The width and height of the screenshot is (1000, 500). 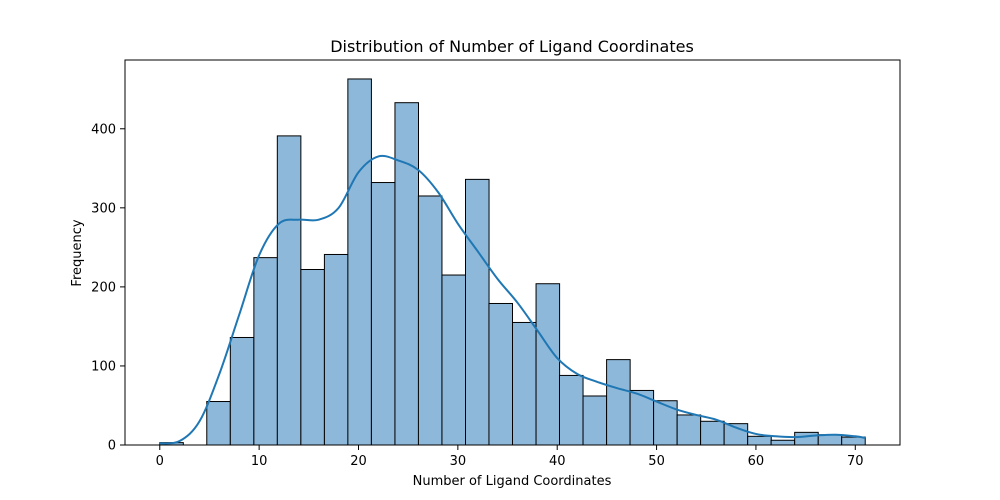 I want to click on x-tick-label: 60, so click(x=756, y=461).